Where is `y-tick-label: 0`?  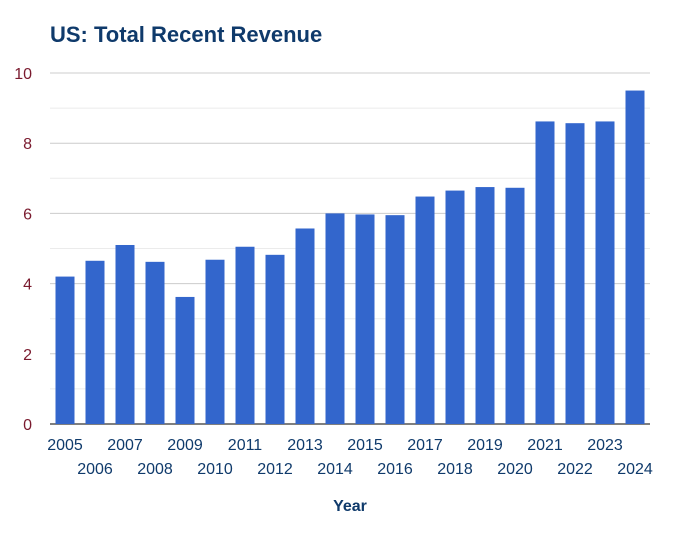 y-tick-label: 0 is located at coordinates (27, 425).